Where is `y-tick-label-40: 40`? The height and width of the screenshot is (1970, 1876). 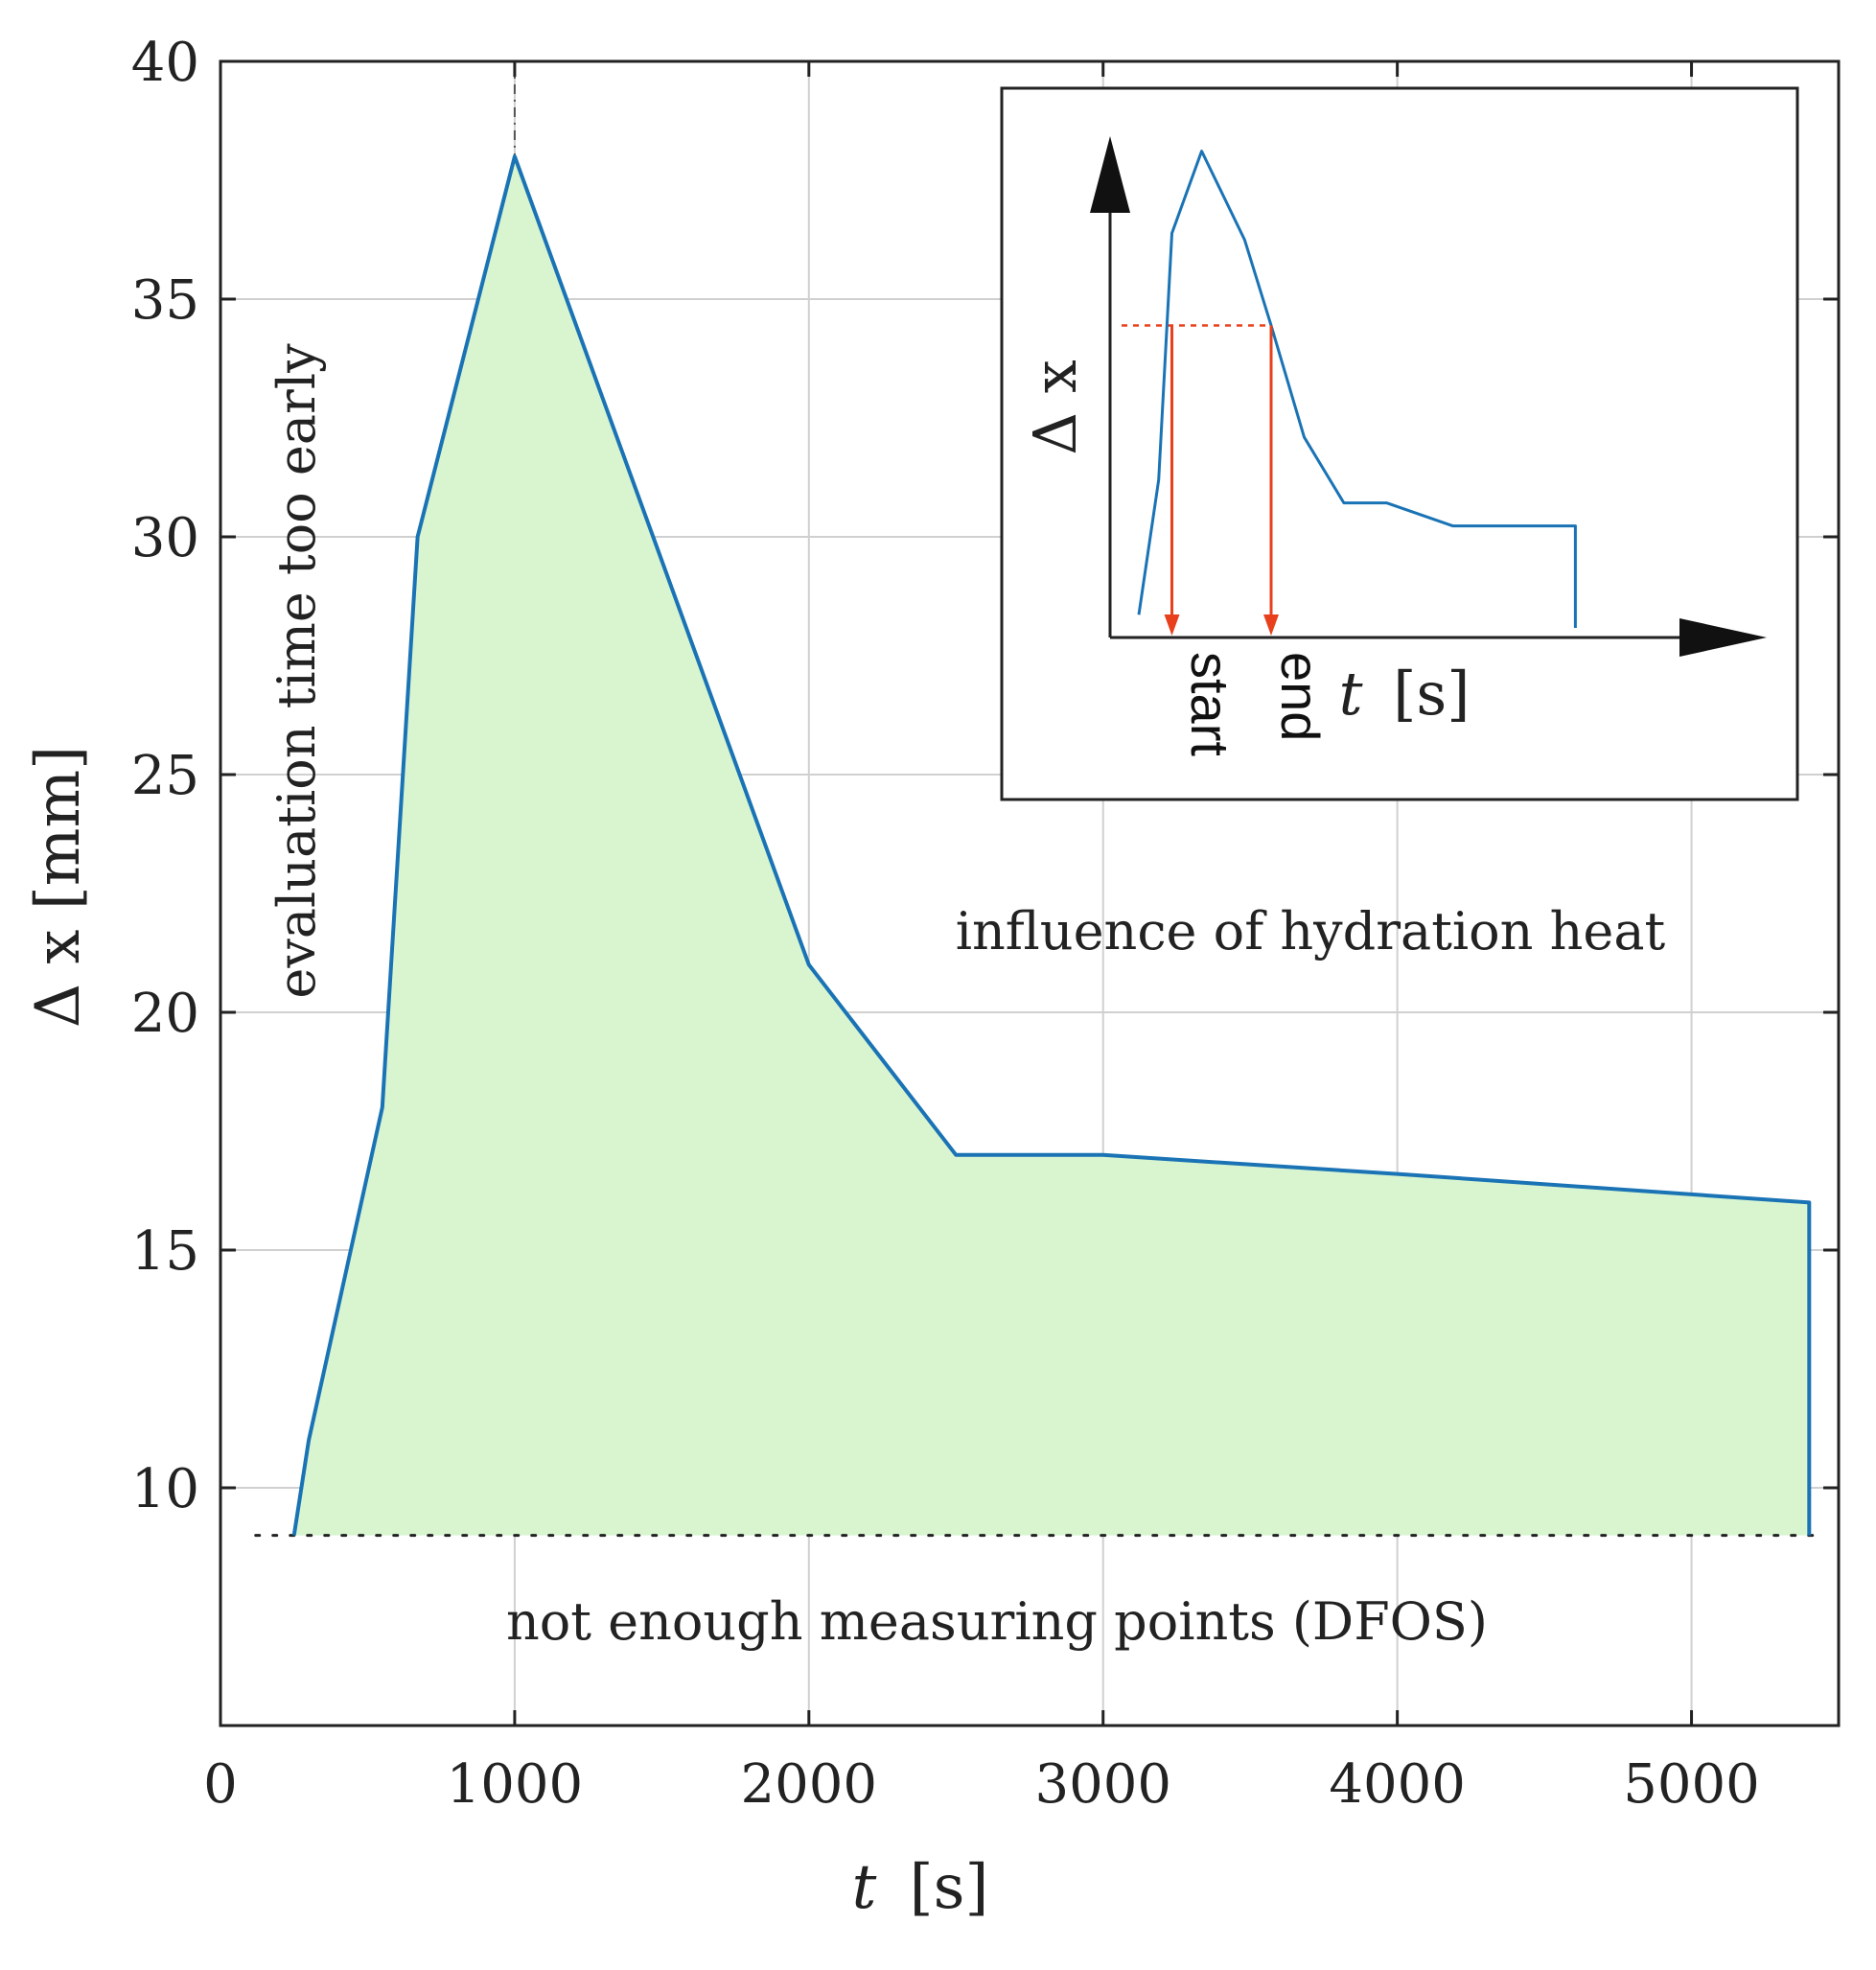
y-tick-label-40: 40 is located at coordinates (165, 63).